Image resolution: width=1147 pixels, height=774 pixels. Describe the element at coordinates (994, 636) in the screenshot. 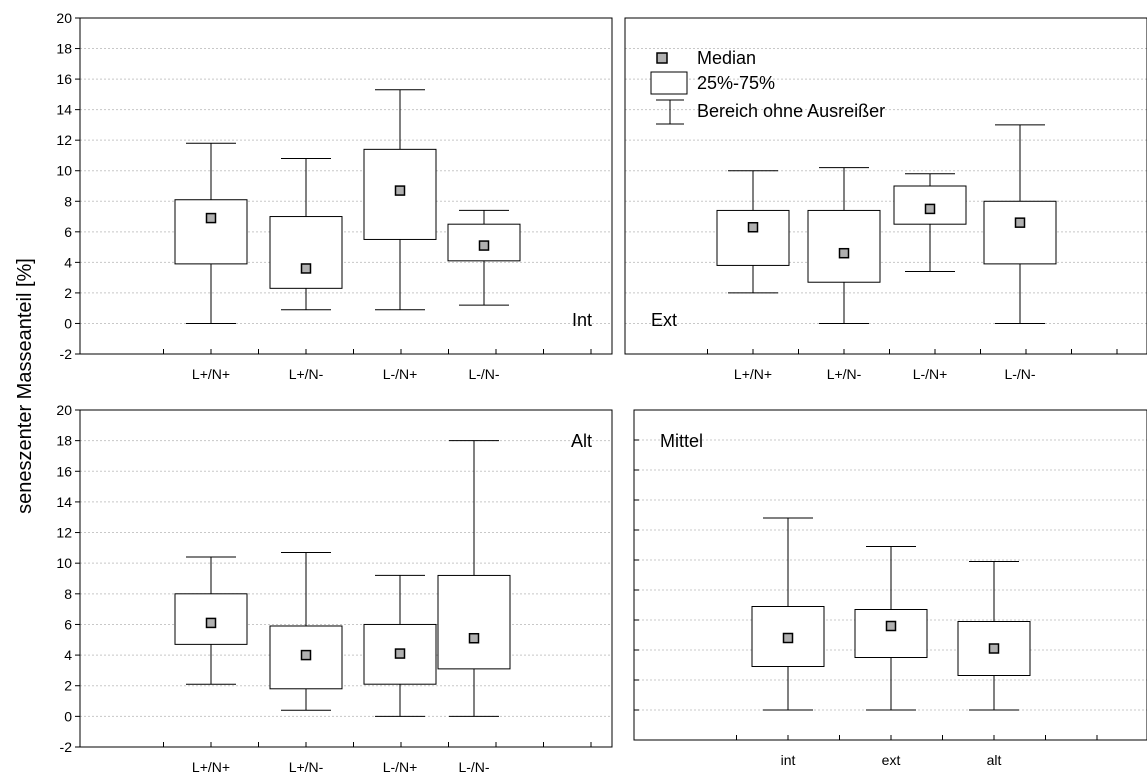

I see `box-alt` at that location.